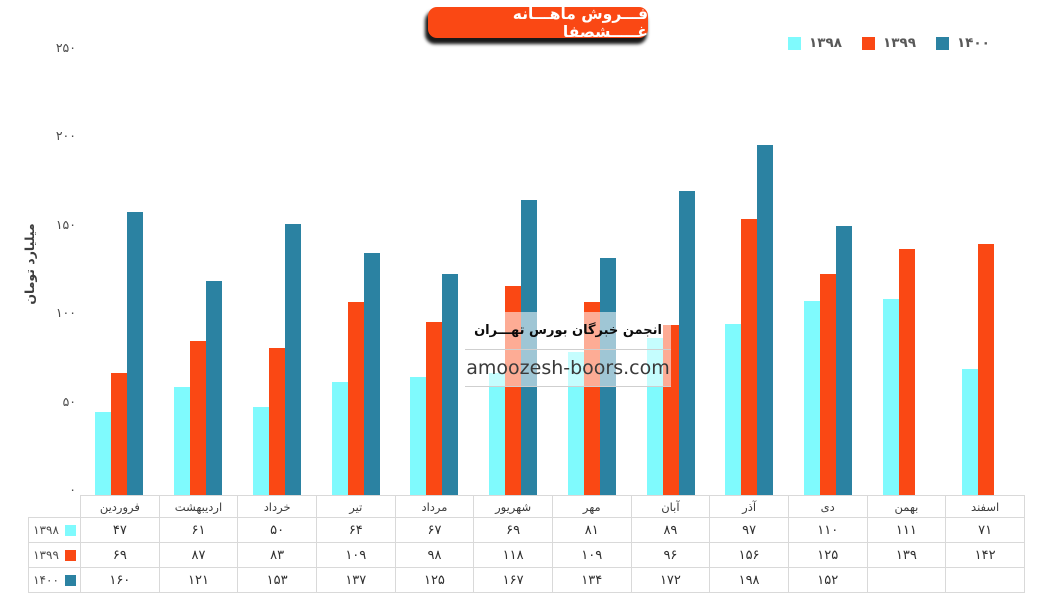 This screenshot has width=1038, height=609. What do you see at coordinates (906, 506) in the screenshot?
I see `table-month-header-11: بهمن` at bounding box center [906, 506].